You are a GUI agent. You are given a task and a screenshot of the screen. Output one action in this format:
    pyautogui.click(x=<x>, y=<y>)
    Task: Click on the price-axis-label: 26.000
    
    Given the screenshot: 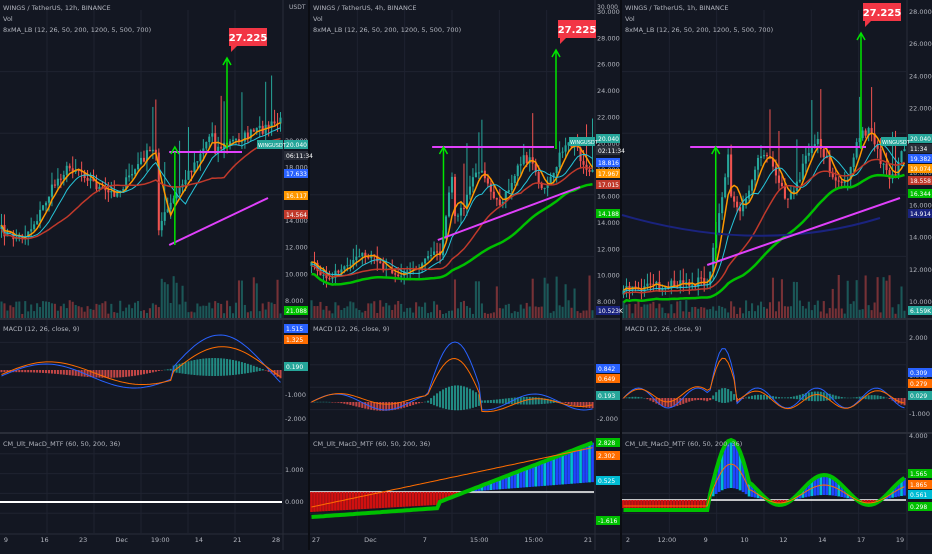 What is the action you would take?
    pyautogui.click(x=920, y=44)
    